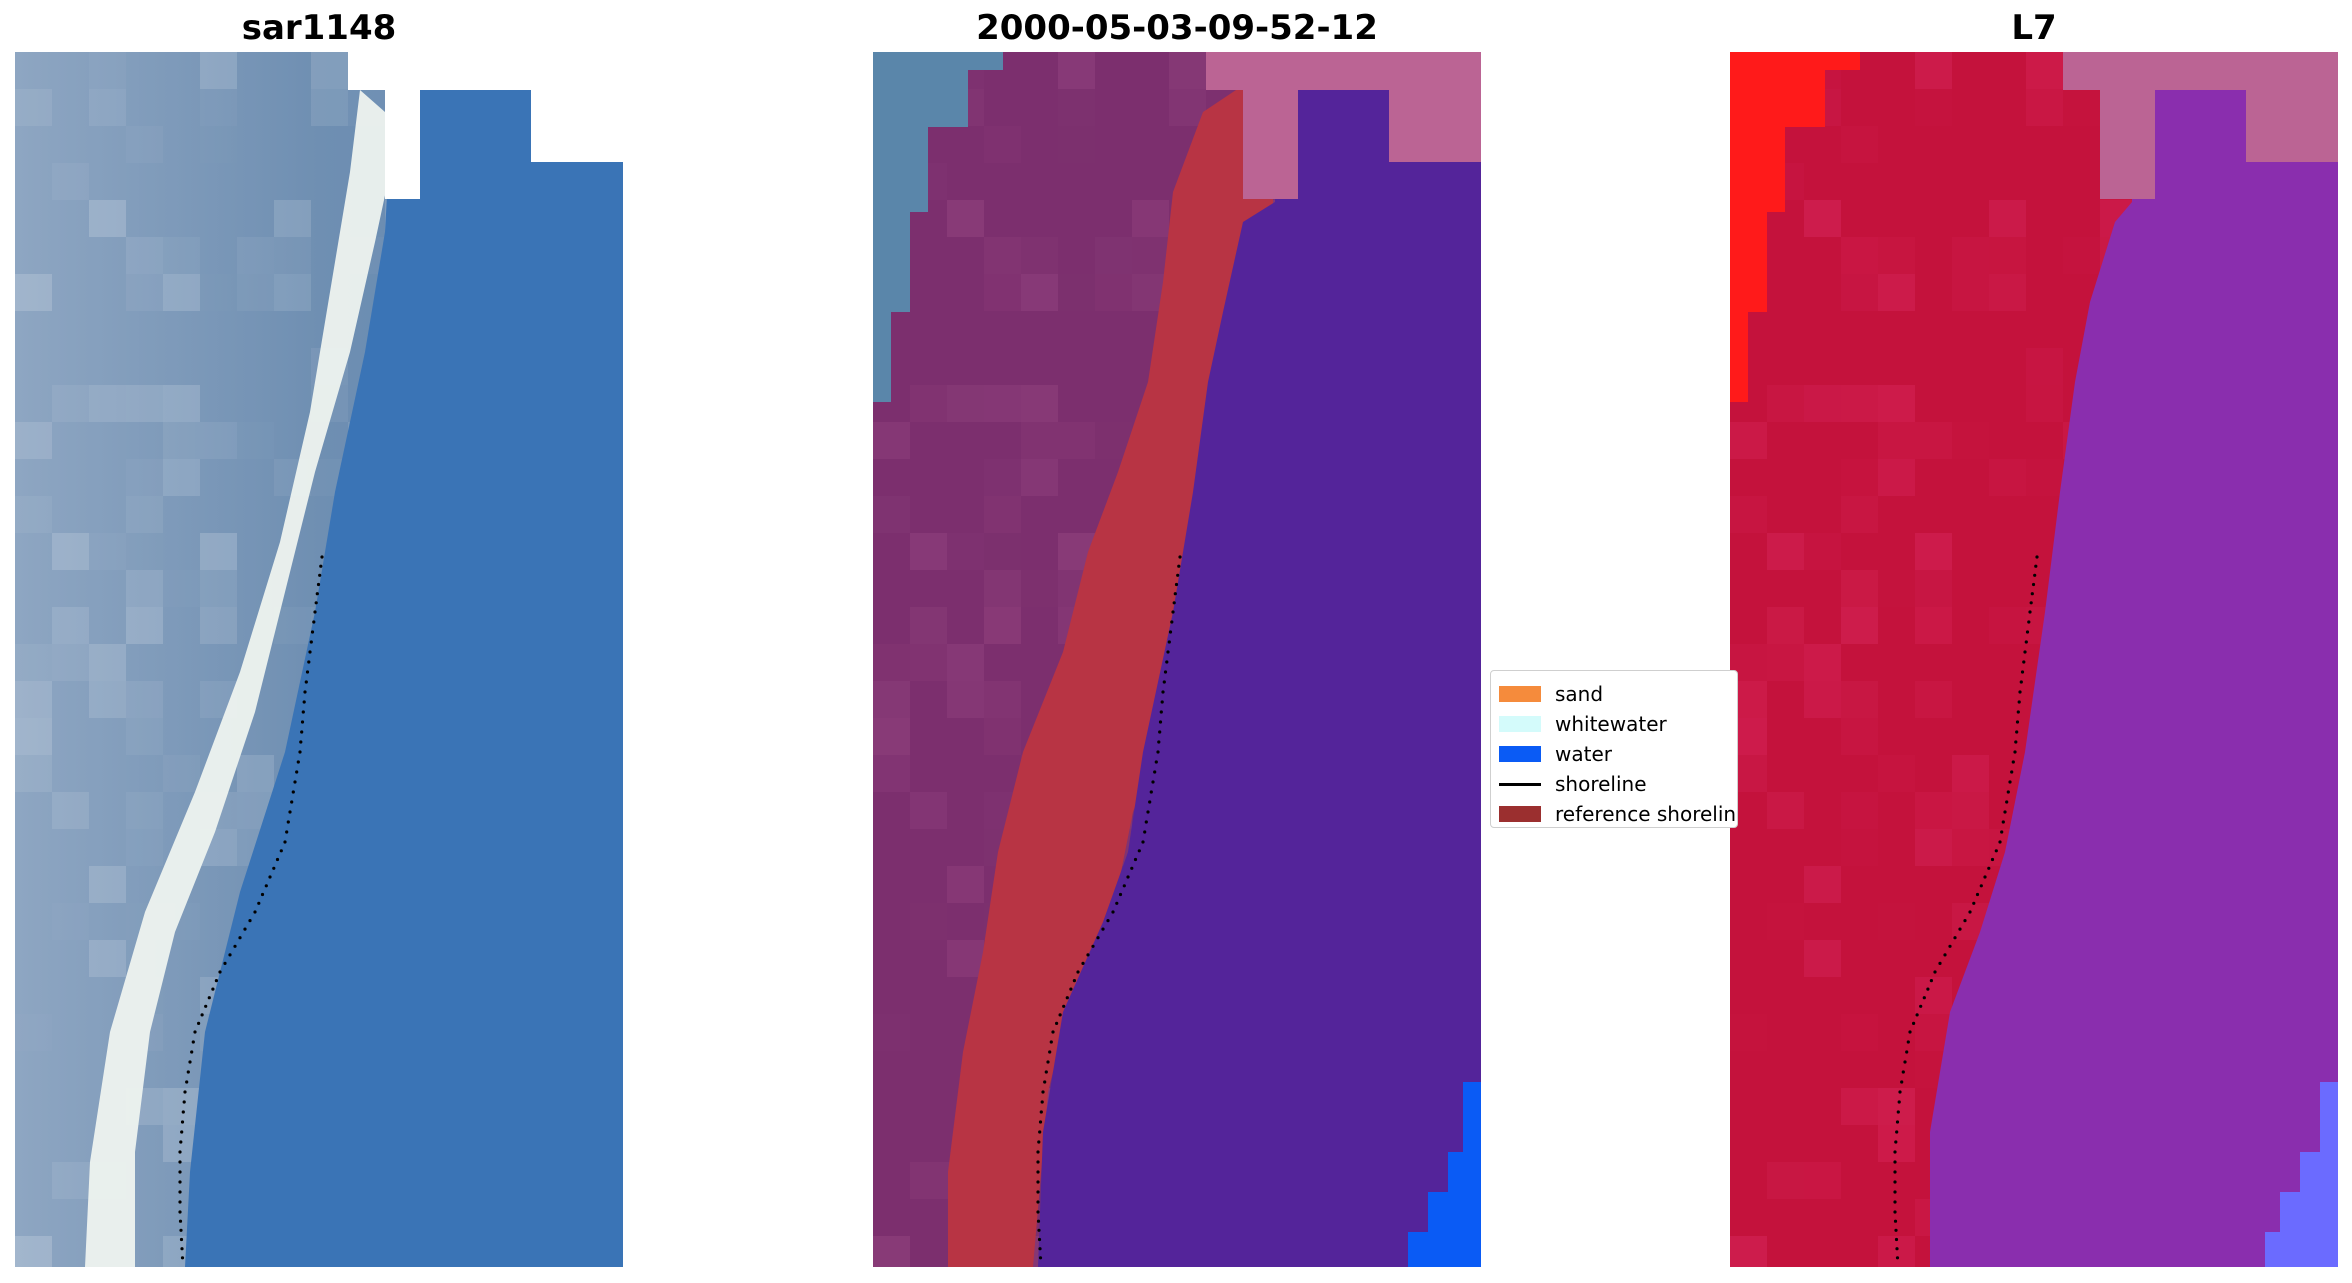 Image resolution: width=2352 pixels, height=1283 pixels. What do you see at coordinates (1520, 724) in the screenshot?
I see `legend-swatch-whitewater` at bounding box center [1520, 724].